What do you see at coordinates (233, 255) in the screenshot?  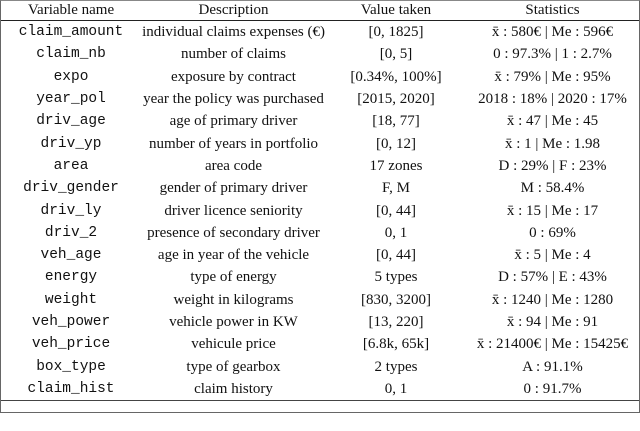 I see `description-cell: age in year of the vehicle` at bounding box center [233, 255].